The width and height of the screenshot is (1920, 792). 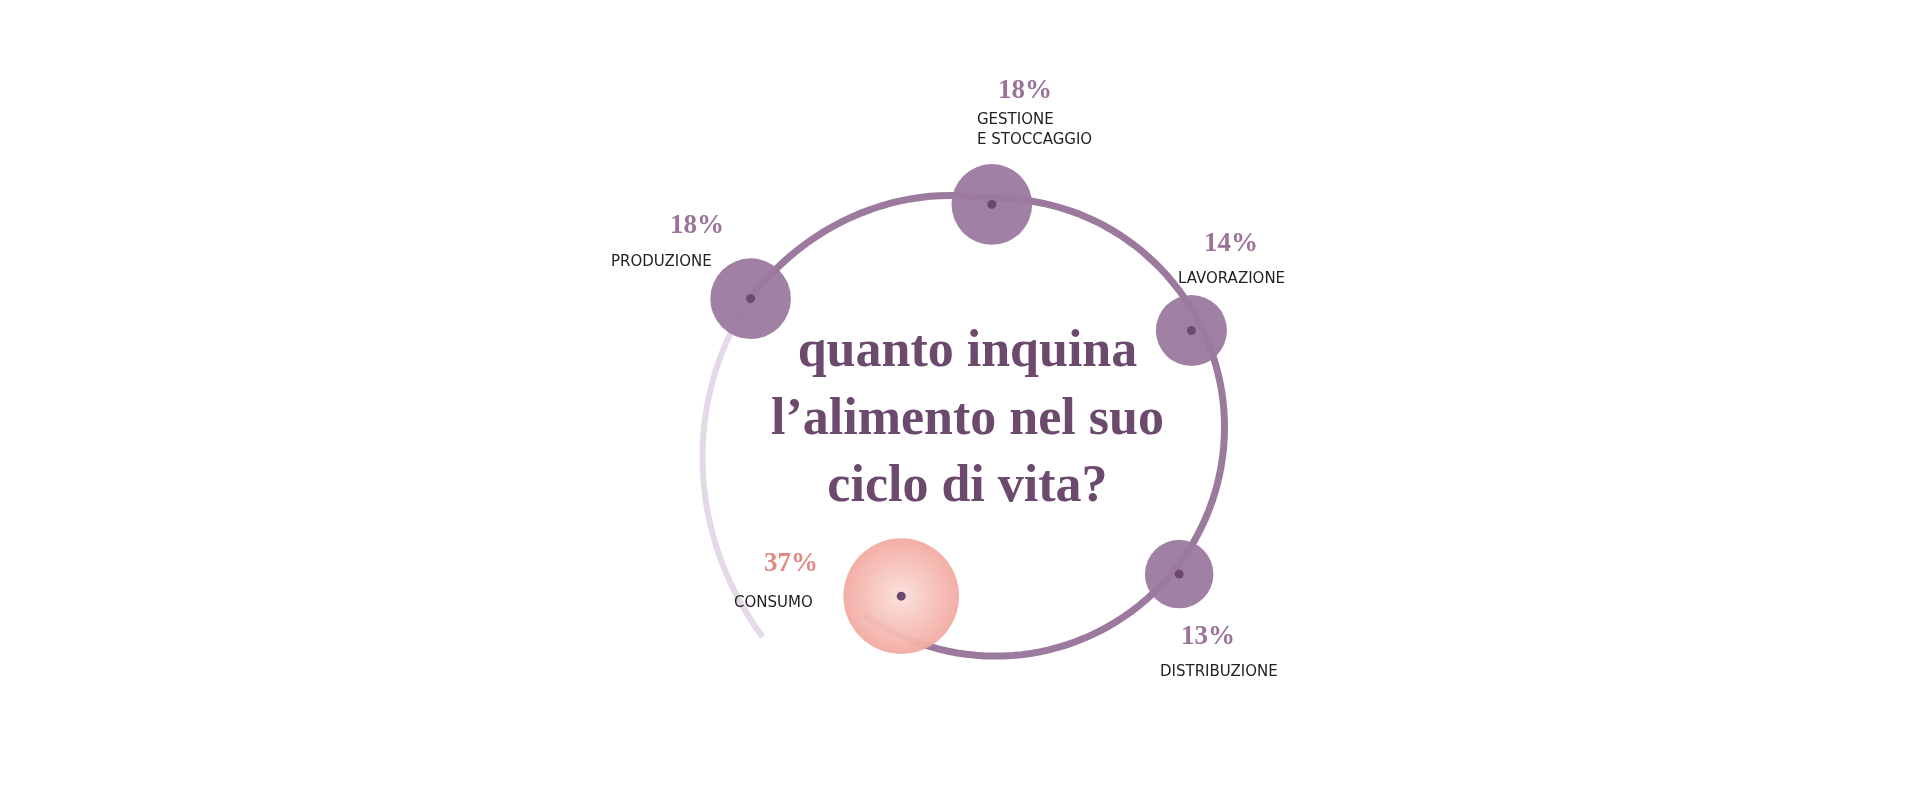 I want to click on category-label: LAVORAZIONE, so click(x=1232, y=278).